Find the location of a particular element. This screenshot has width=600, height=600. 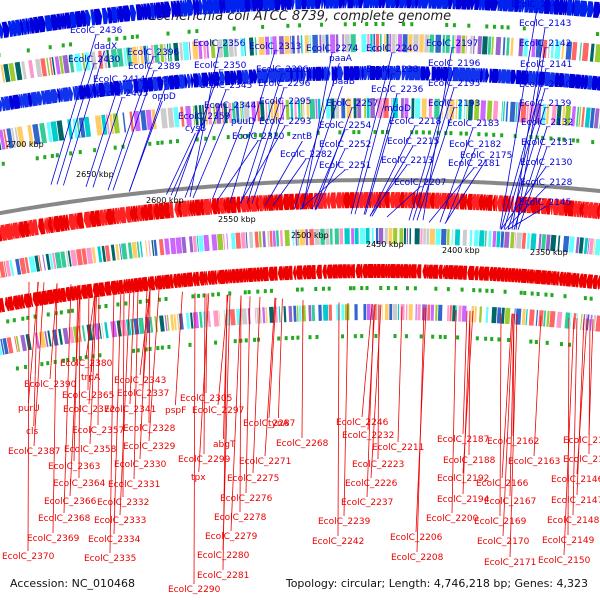

gene-label: EcolC_2131 is located at coordinates (547, 143).